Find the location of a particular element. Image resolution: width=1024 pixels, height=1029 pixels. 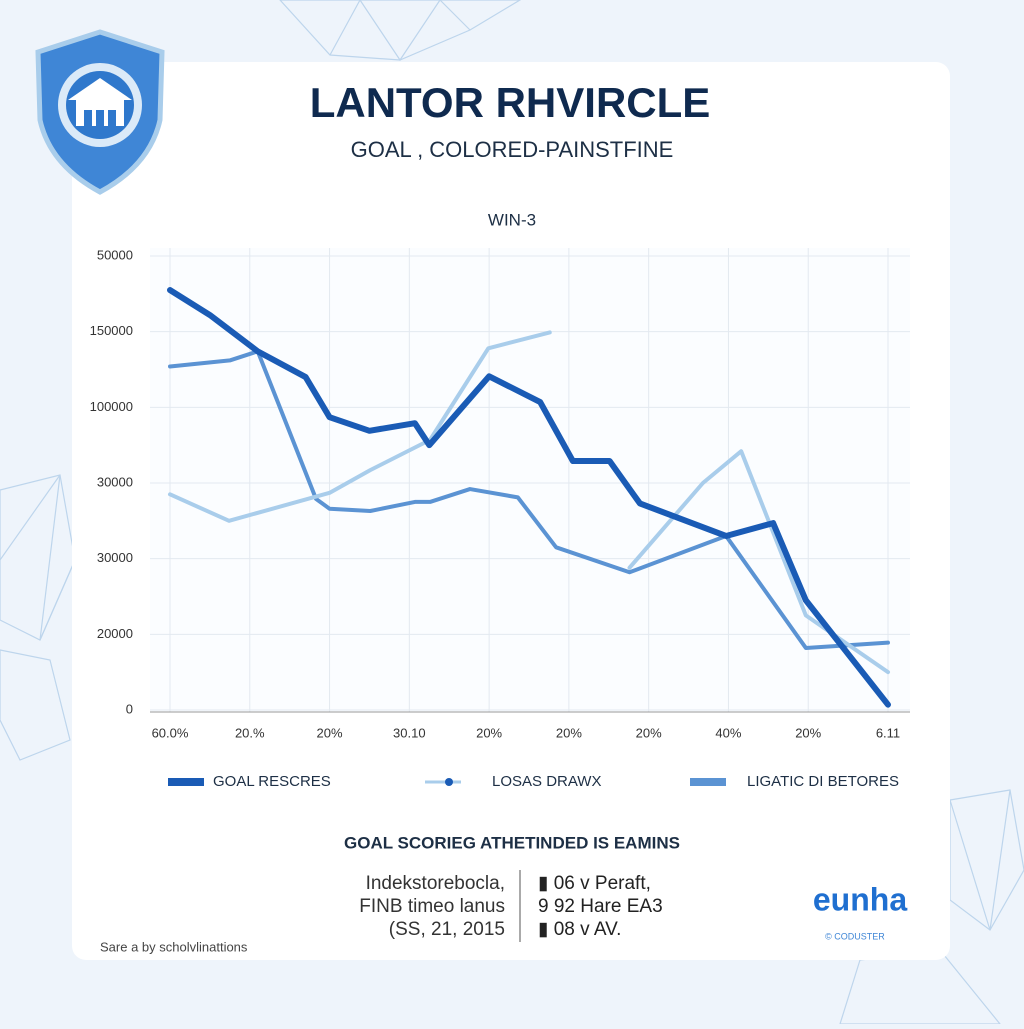

footer-right: ▮ 06 v Peraft, is located at coordinates (594, 883).